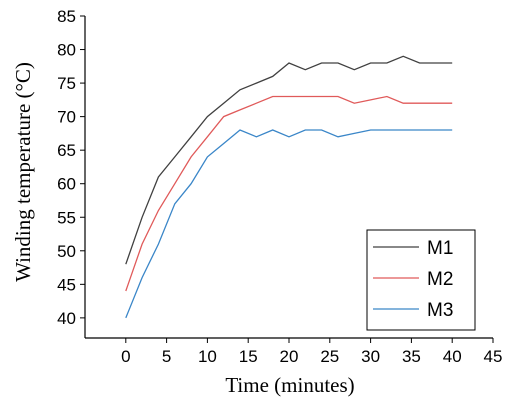 The image size is (506, 407). Describe the element at coordinates (66, 16) in the screenshot. I see `y-tick-label: 85` at that location.